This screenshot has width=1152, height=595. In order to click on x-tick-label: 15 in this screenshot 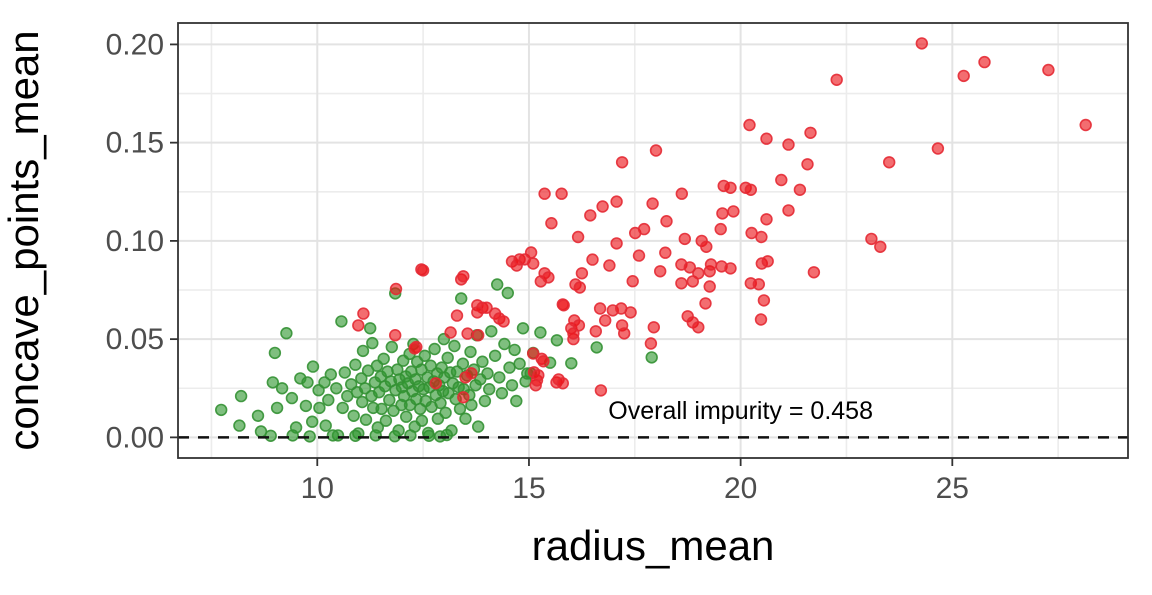, I will do `click(528, 488)`.